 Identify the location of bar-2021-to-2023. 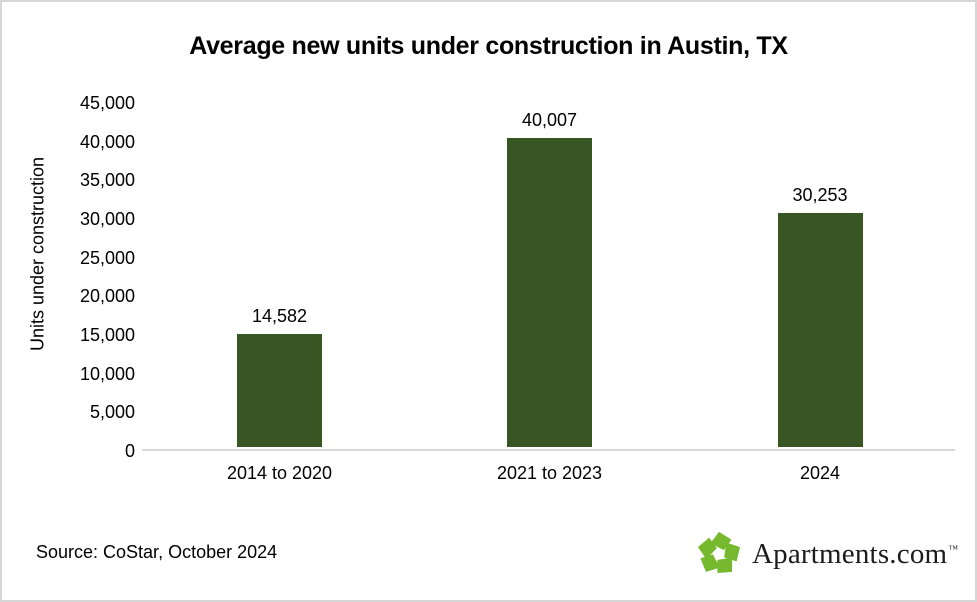
(549, 292).